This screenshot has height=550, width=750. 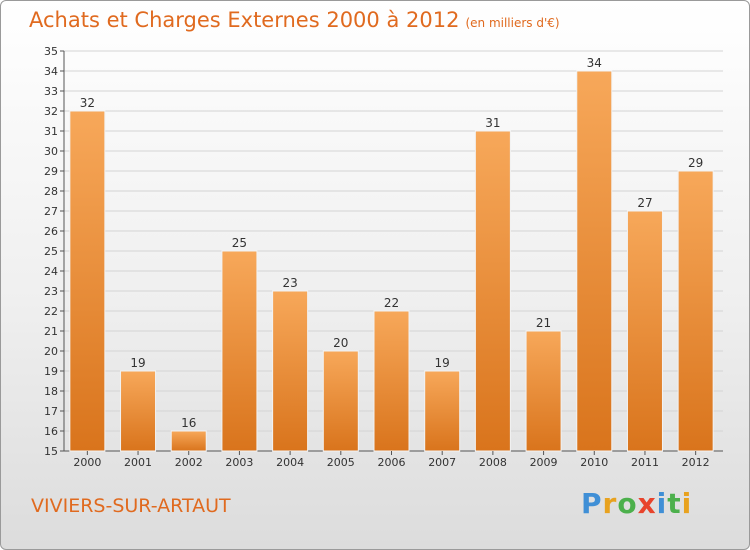 What do you see at coordinates (290, 371) in the screenshot?
I see `bar-2004` at bounding box center [290, 371].